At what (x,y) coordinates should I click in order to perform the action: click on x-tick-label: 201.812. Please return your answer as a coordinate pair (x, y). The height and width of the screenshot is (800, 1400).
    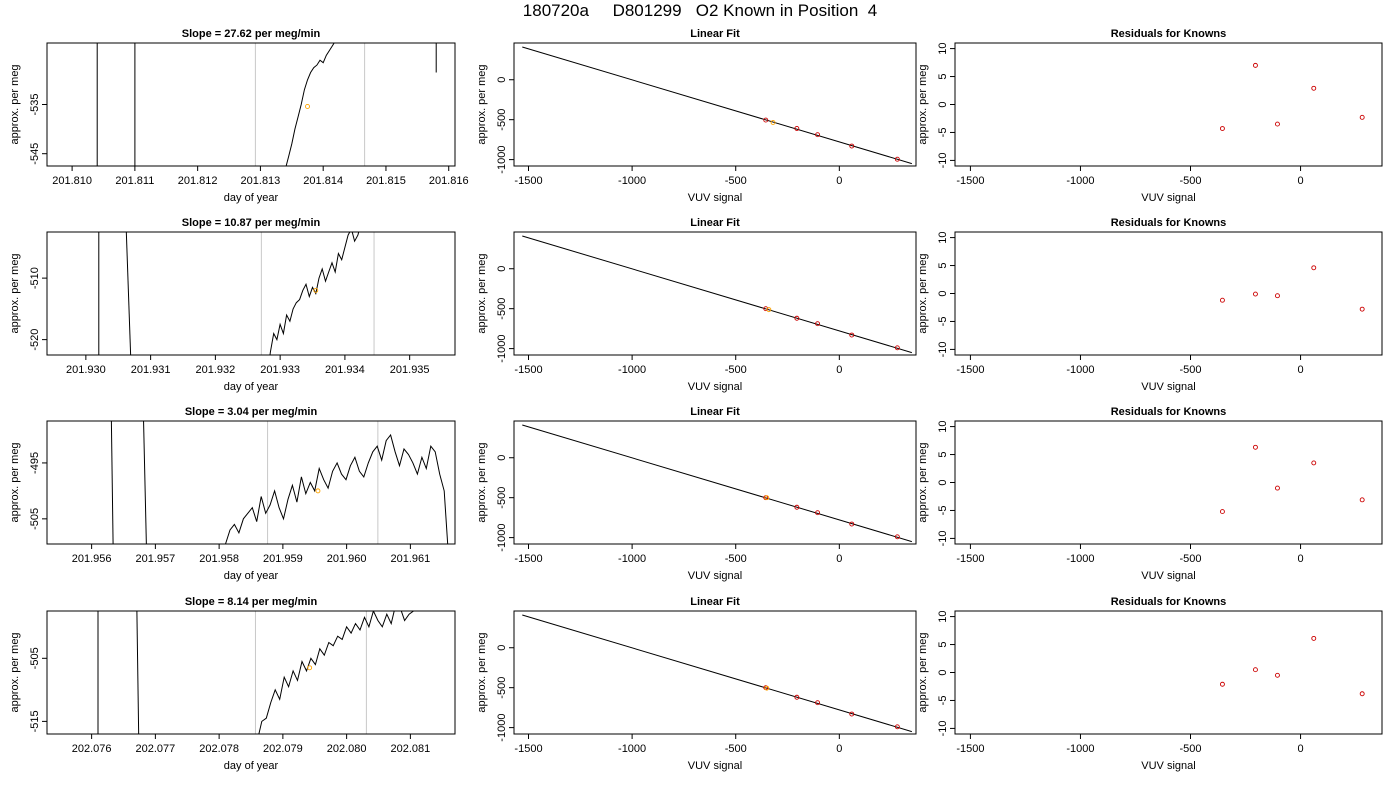
    Looking at the image, I should click on (198, 181).